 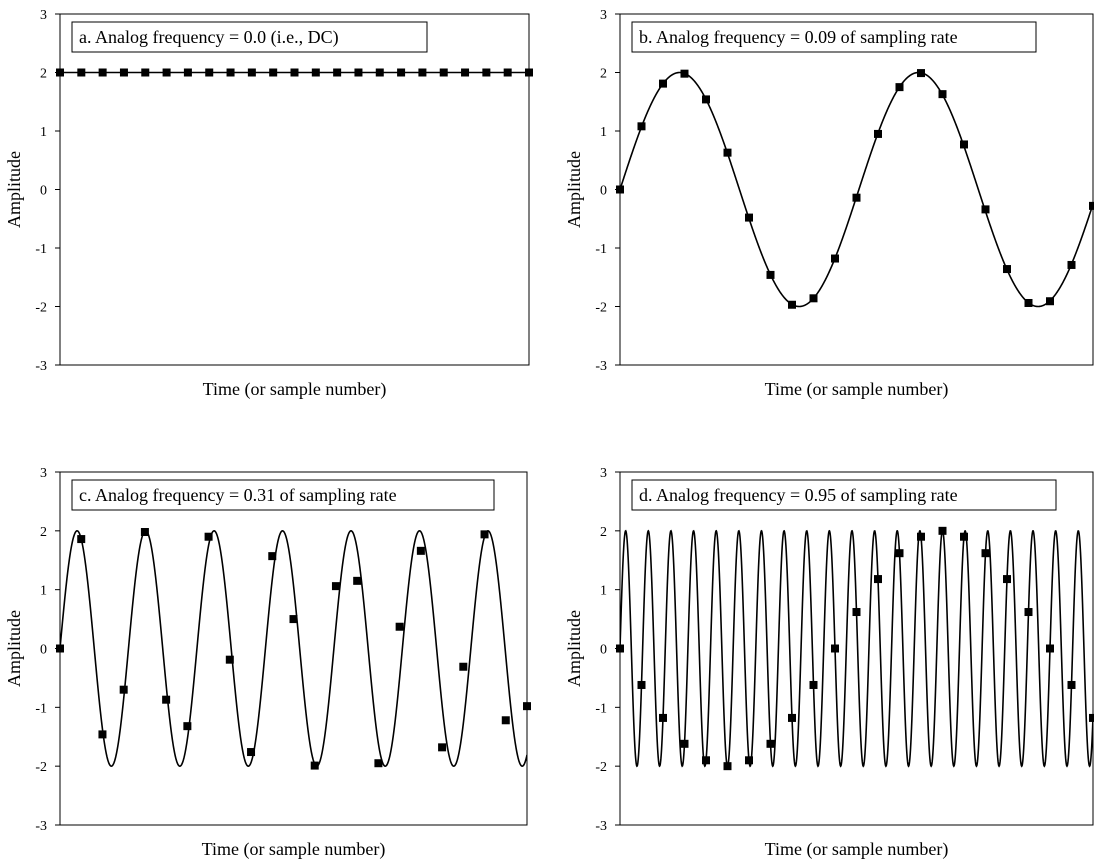 I want to click on panel-title: a. Analog frequency = 0.0 (i.e., DC), so click(x=209, y=37).